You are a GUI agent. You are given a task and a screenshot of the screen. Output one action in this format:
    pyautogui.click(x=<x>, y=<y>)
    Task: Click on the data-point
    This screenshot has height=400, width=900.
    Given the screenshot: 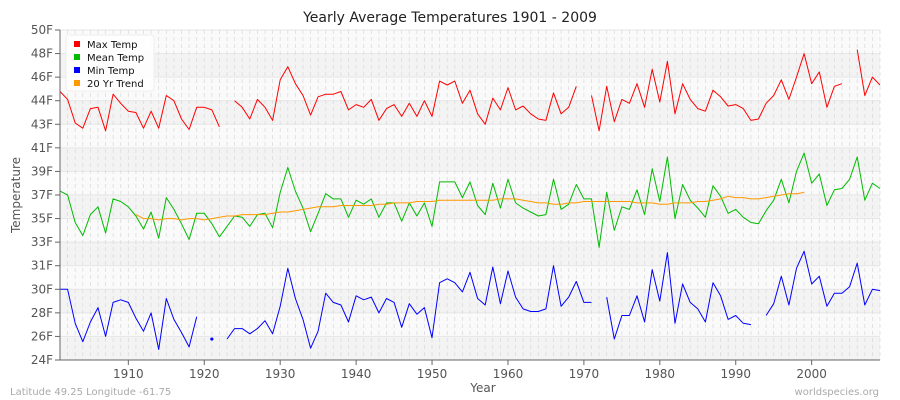 What is the action you would take?
    pyautogui.click(x=212, y=339)
    